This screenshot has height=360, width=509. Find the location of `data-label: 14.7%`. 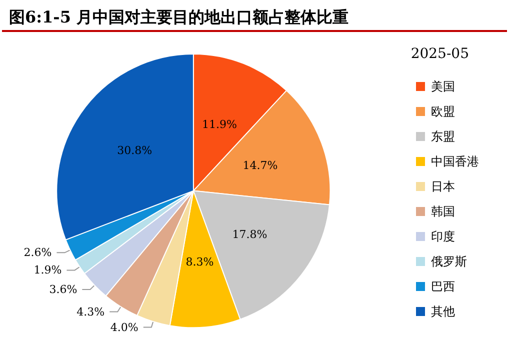

data-label: 14.7% is located at coordinates (260, 165).